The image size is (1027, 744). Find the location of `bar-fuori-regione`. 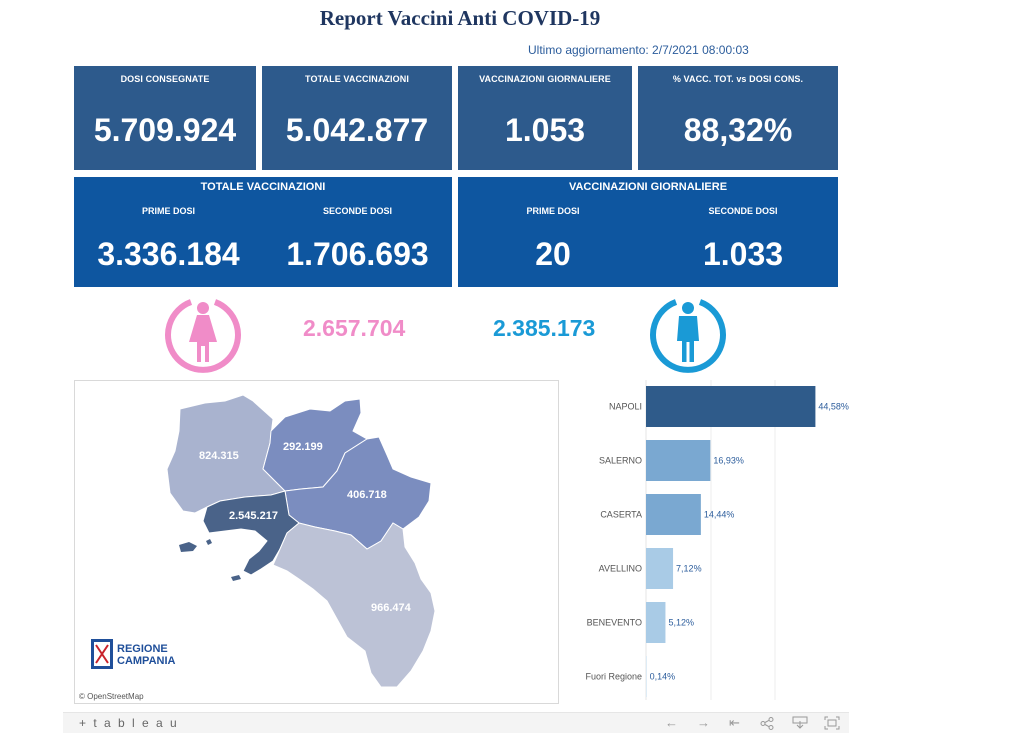

bar-fuori-regione is located at coordinates (646, 676).